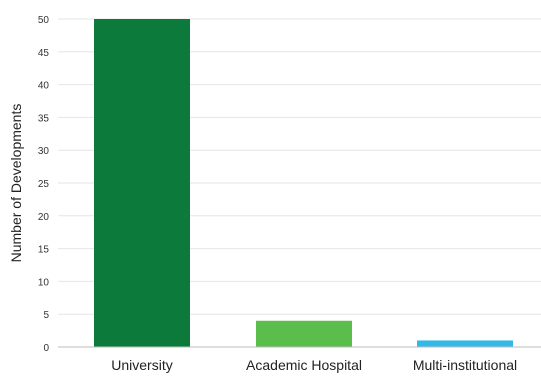 The height and width of the screenshot is (382, 541). What do you see at coordinates (46, 315) in the screenshot?
I see `y-tick-label: 5` at bounding box center [46, 315].